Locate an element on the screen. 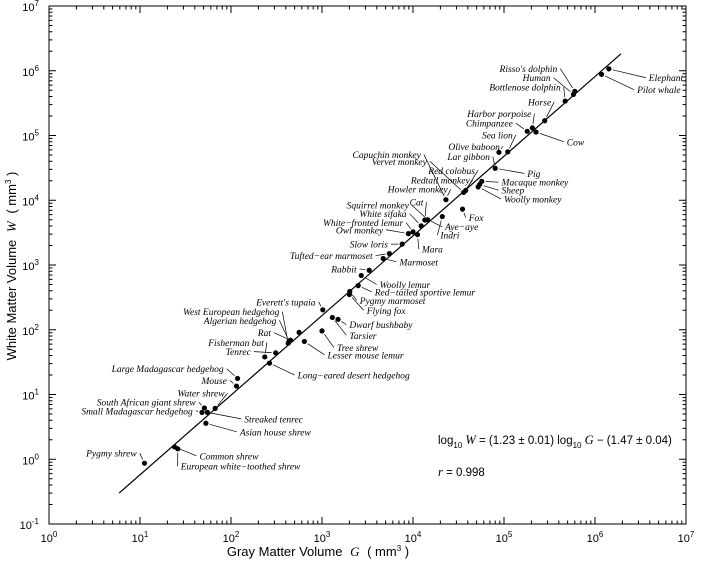  x-tick-label: 10⁰ is located at coordinates (49, 537).